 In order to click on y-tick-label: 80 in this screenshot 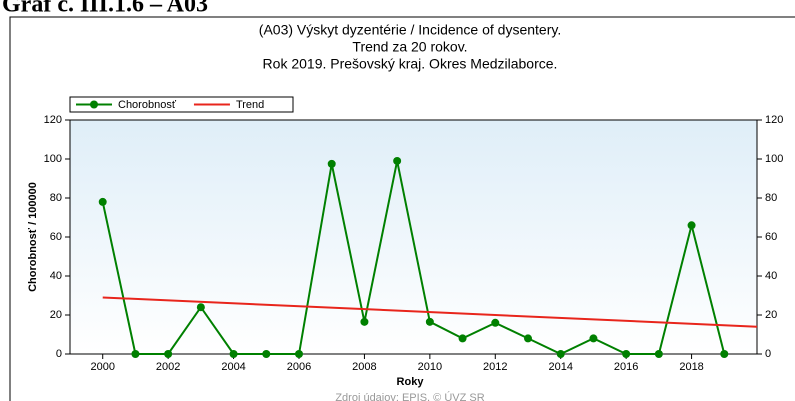, I will do `click(56, 198)`.